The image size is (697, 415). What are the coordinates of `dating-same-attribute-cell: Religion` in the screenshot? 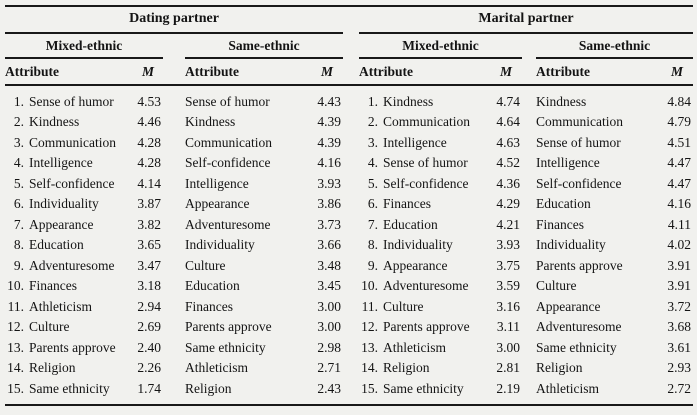 It's located at (248, 389).